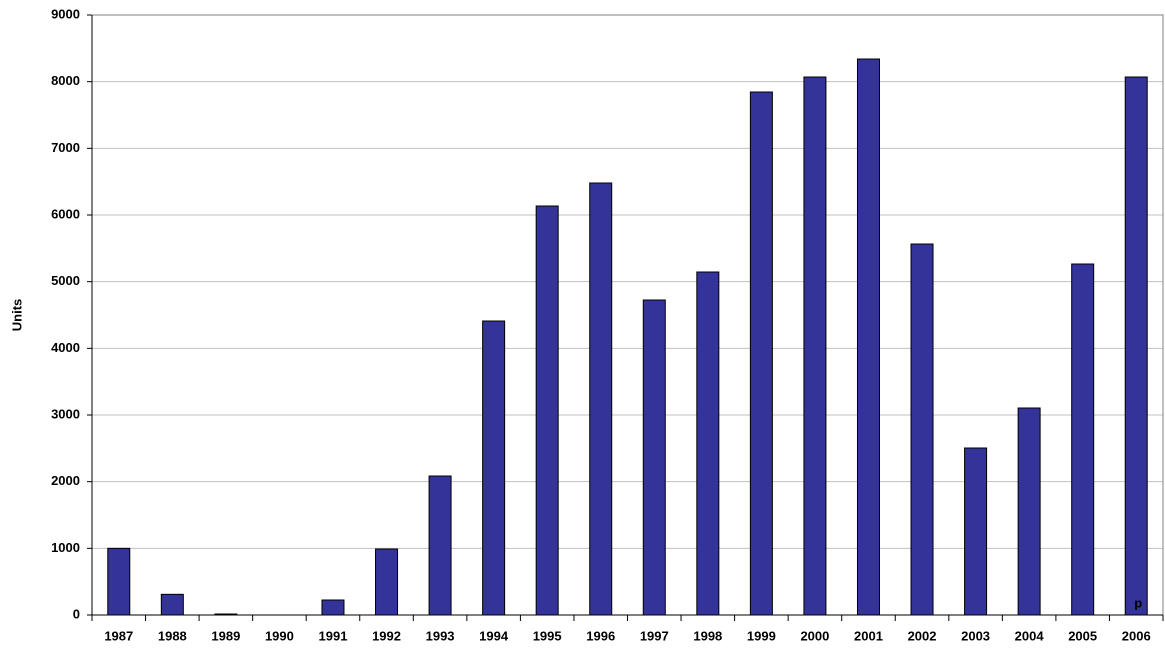 Image resolution: width=1165 pixels, height=652 pixels. Describe the element at coordinates (225, 635) in the screenshot. I see `x-tick-label: 1989` at that location.